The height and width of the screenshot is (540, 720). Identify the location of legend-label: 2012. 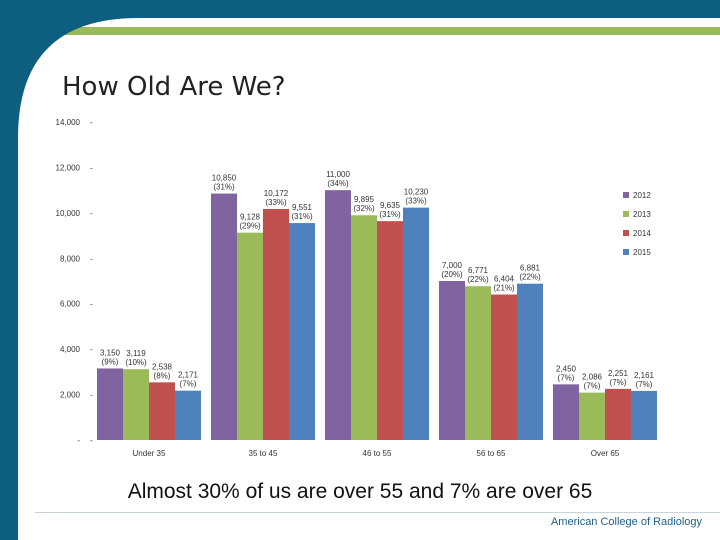
(642, 195).